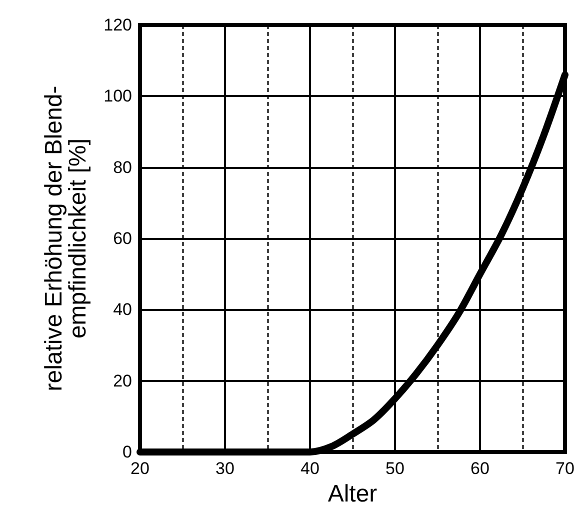 Image resolution: width=579 pixels, height=531 pixels. Describe the element at coordinates (395, 468) in the screenshot. I see `x-tick-label: 50` at that location.